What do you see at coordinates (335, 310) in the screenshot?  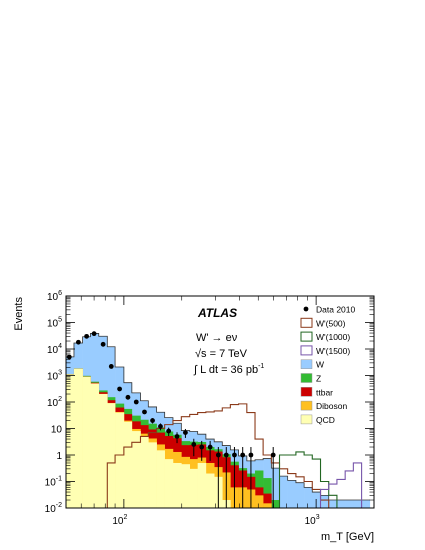 I see `legend-label-0: Data 2010` at bounding box center [335, 310].